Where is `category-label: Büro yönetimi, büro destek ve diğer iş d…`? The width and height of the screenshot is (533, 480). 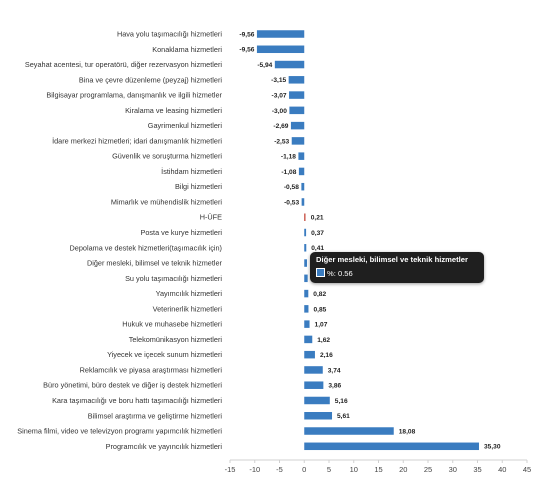 category-label: Büro yönetimi, büro destek ve diğer iş d… is located at coordinates (132, 385).